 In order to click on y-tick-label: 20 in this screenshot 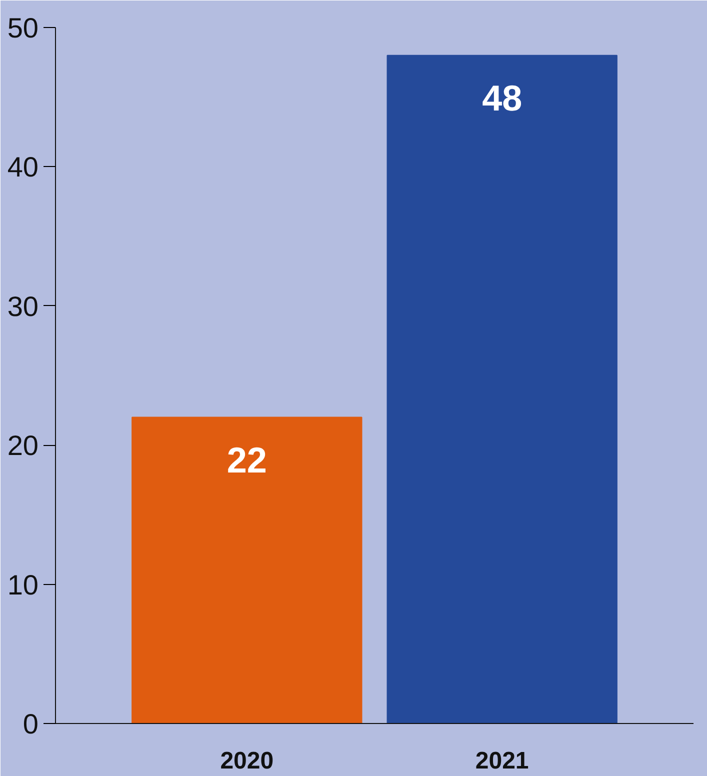, I will do `click(23, 446)`.